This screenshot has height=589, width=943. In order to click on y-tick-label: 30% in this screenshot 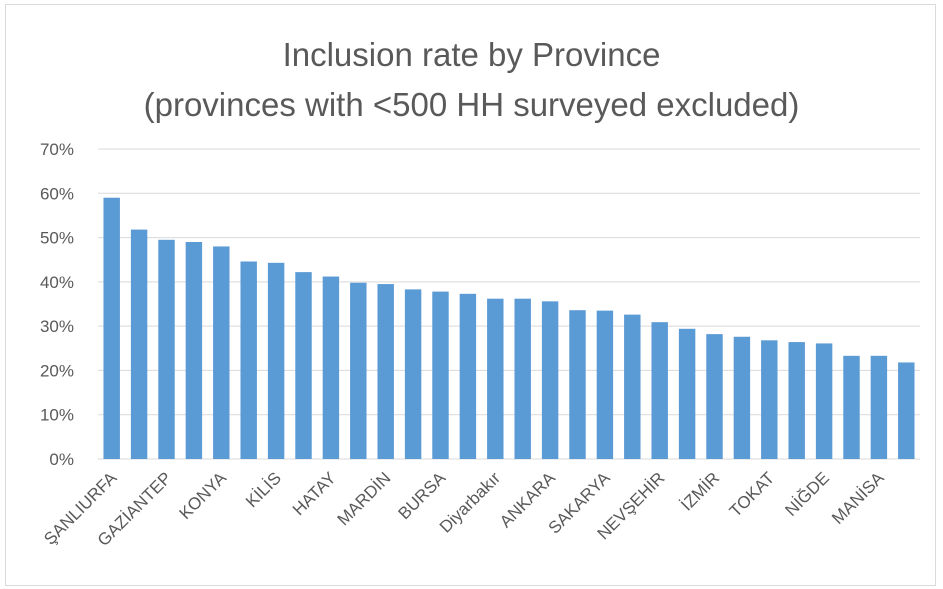, I will do `click(57, 326)`.